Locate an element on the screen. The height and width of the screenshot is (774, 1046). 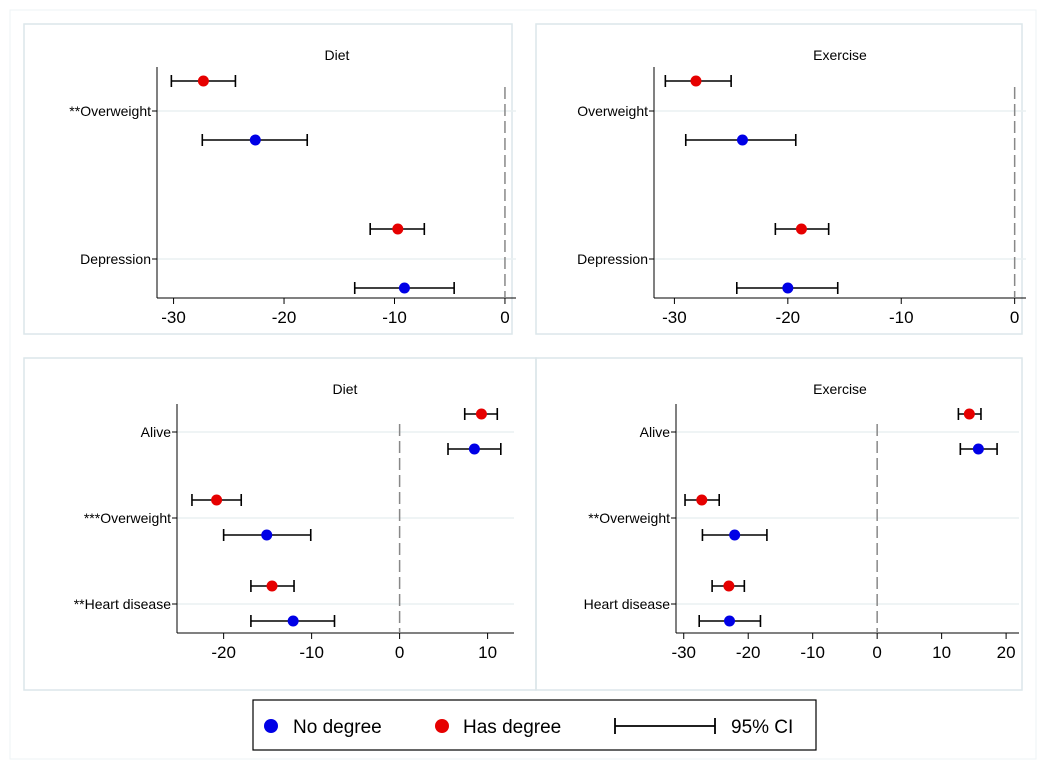
y-tick-label: Overweight is located at coordinates (612, 111).